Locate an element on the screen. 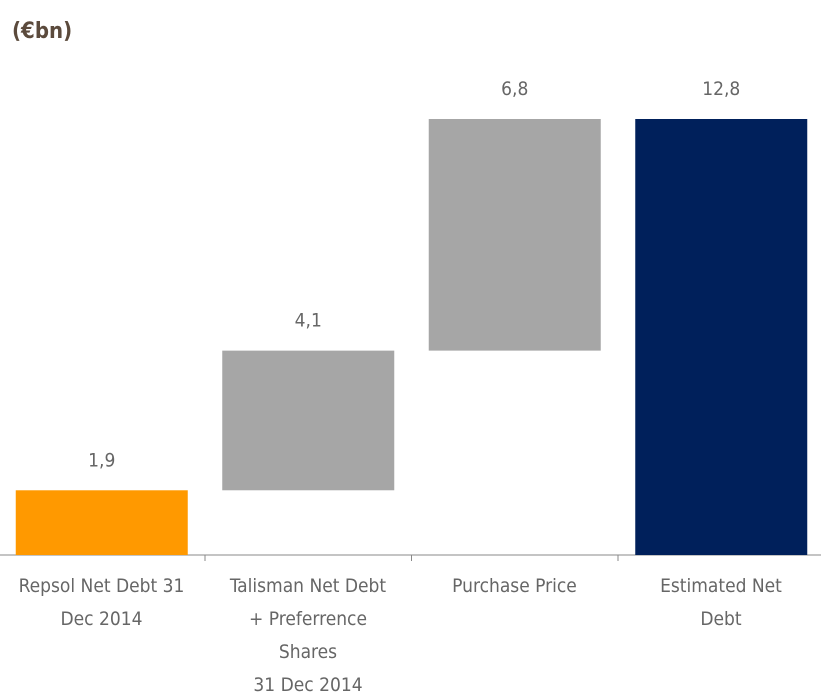 The image size is (821, 694). x-tick-label: Repsol Net Debt 31 Dec 2014 is located at coordinates (101, 602).